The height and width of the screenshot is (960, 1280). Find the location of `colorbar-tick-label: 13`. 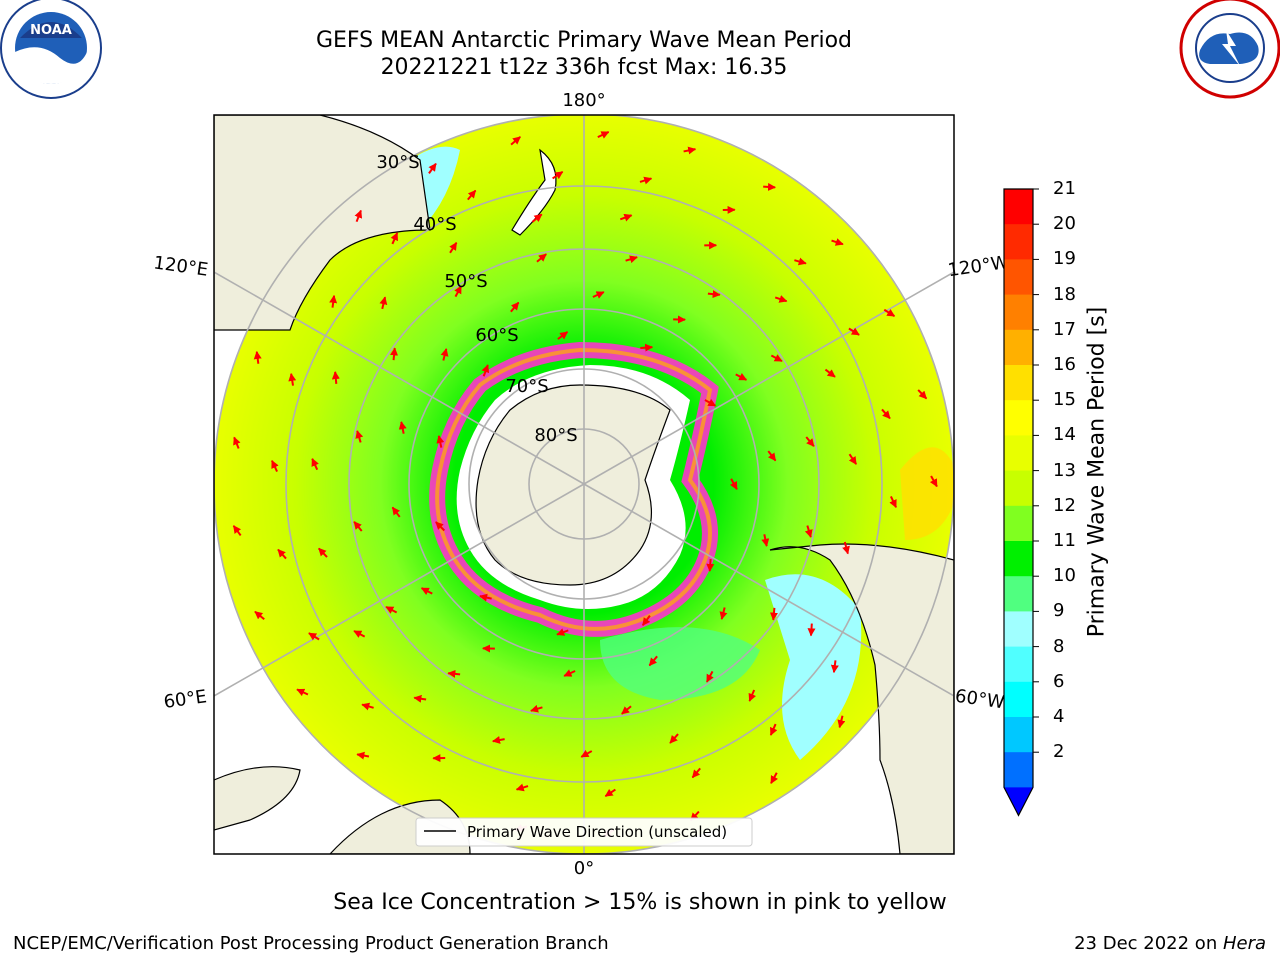

colorbar-tick-label: 13 is located at coordinates (1064, 470).